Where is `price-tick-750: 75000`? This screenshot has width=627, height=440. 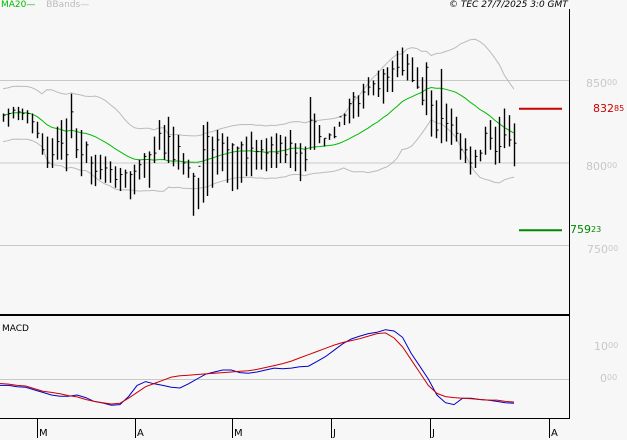 price-tick-750: 75000 is located at coordinates (603, 249).